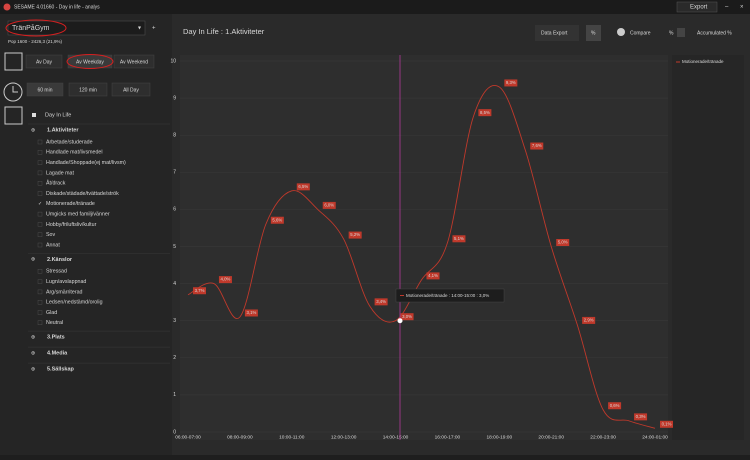  Describe the element at coordinates (86, 163) in the screenshot. I see `tree-item: Handlade/Shoppade(ej mat/livsm)` at that location.